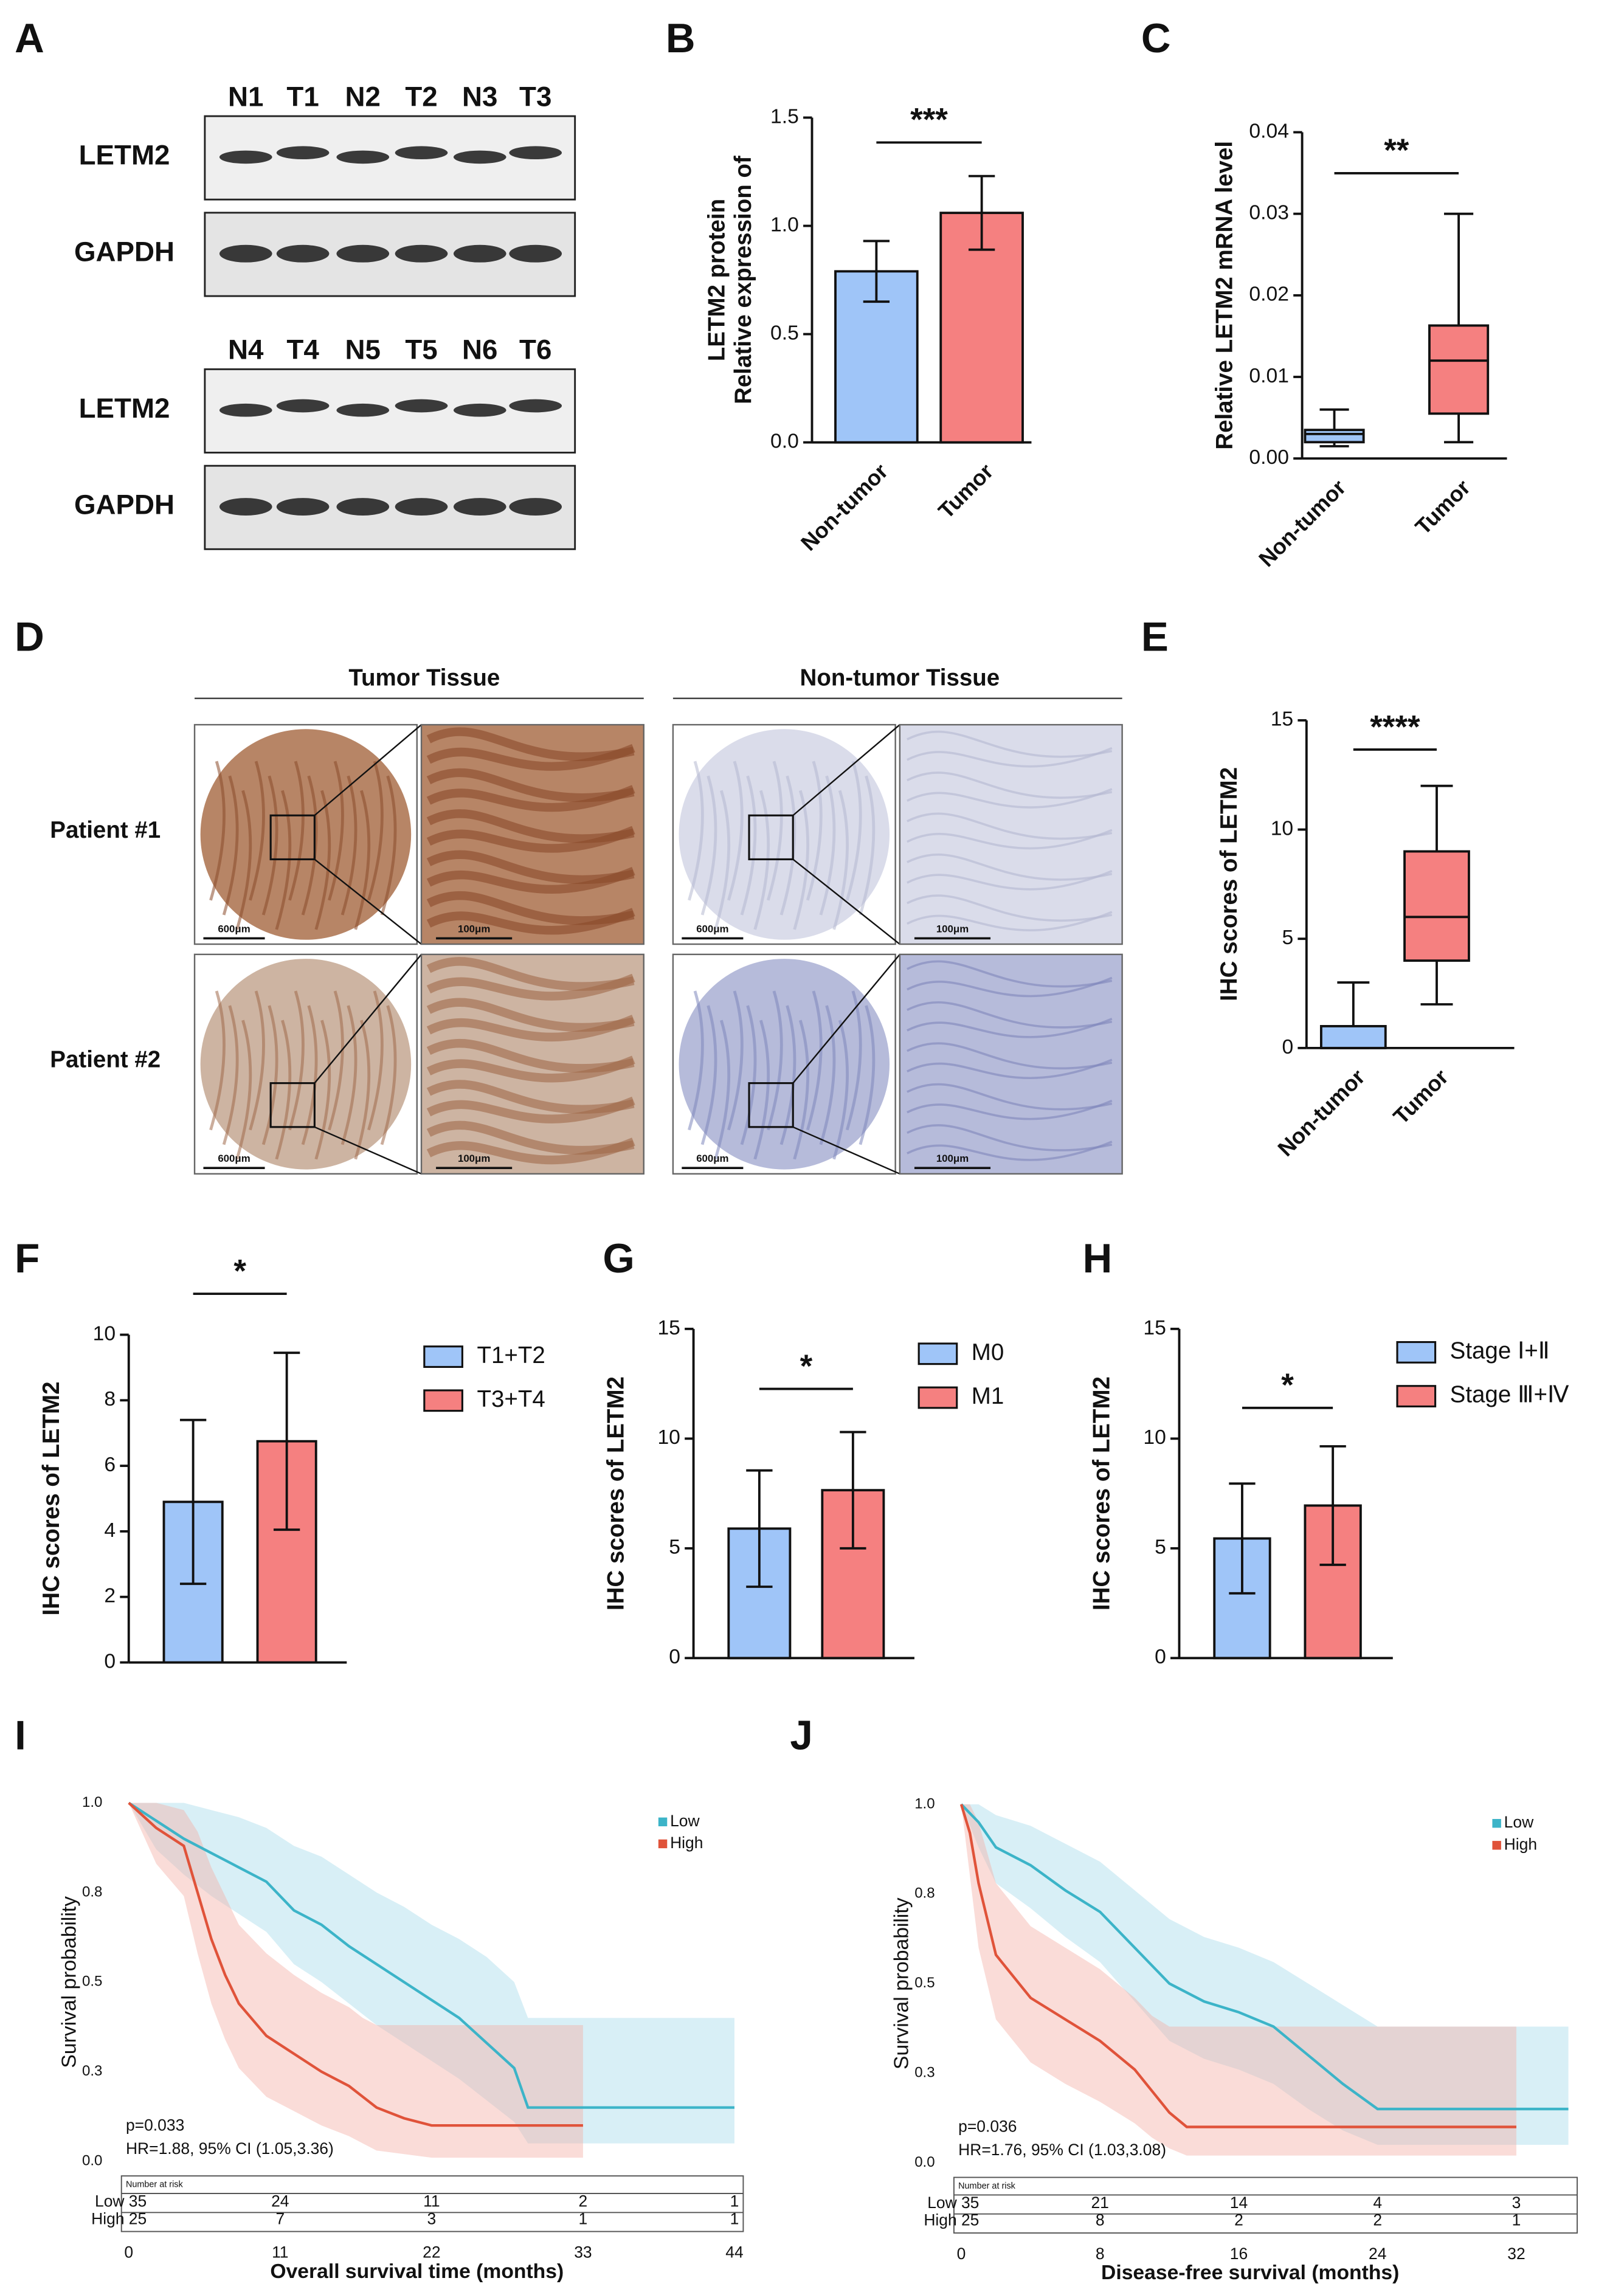 This screenshot has height=2295, width=1624. I want to click on bar, so click(876, 357).